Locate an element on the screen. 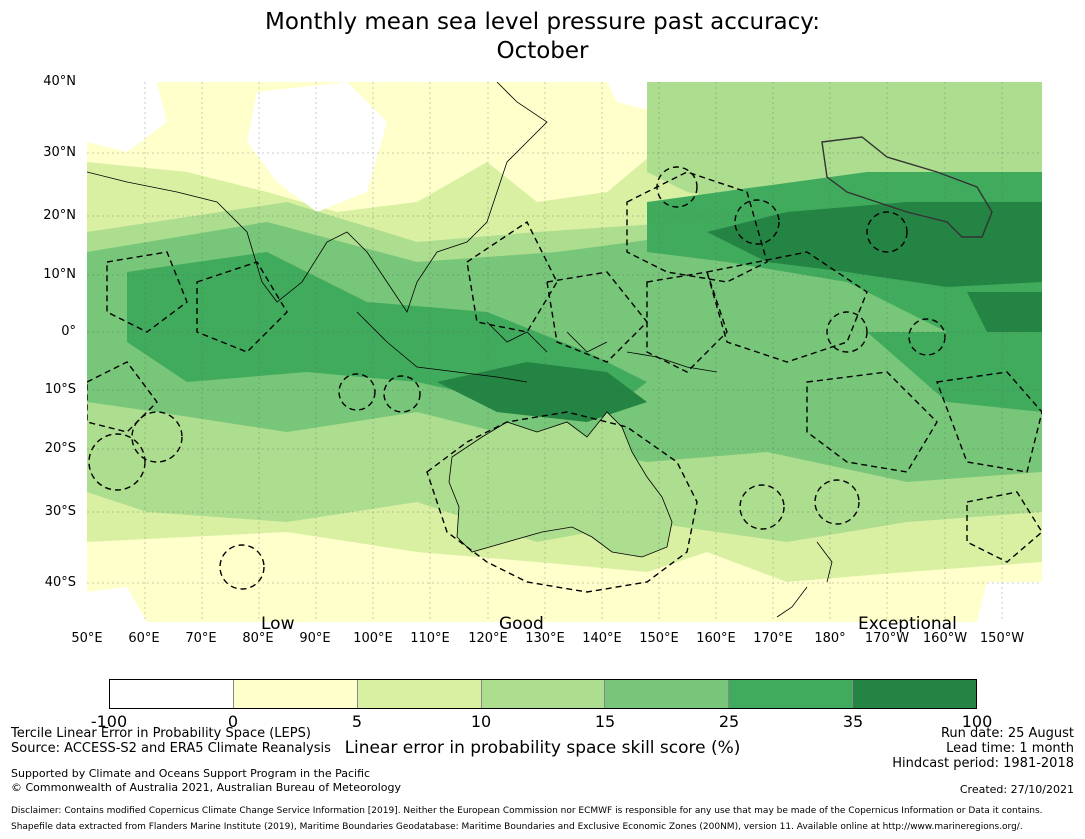 Image resolution: width=1085 pixels, height=839 pixels. lat-label: 30°S is located at coordinates (60, 511).